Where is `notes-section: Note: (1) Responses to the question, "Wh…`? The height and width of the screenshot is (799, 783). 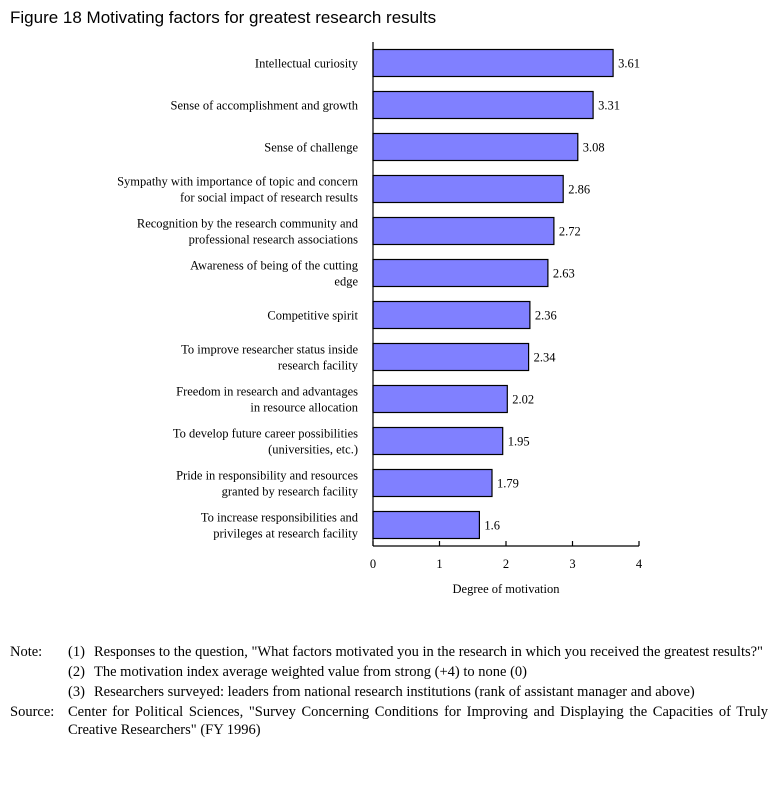
notes-section: Note: (1) Responses to the question, "Wh… is located at coordinates (389, 691).